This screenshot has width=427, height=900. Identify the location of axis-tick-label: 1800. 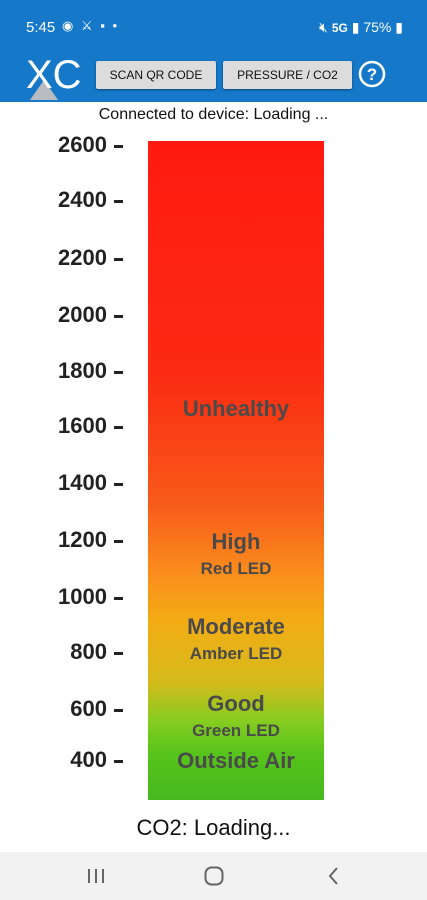
(82, 370).